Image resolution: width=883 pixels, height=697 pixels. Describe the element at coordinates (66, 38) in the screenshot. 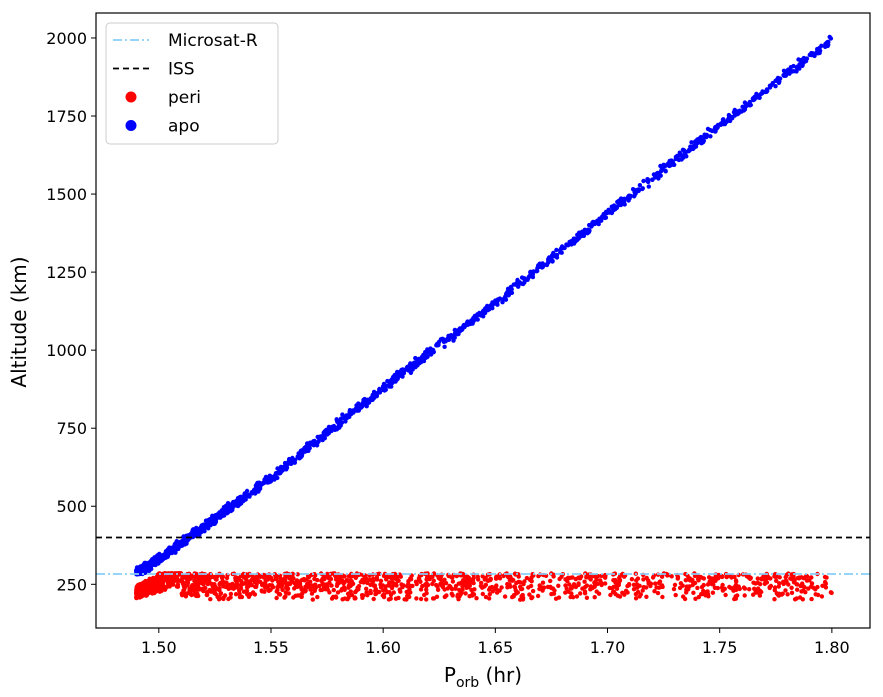

I see `y-tick-label: 2000` at that location.